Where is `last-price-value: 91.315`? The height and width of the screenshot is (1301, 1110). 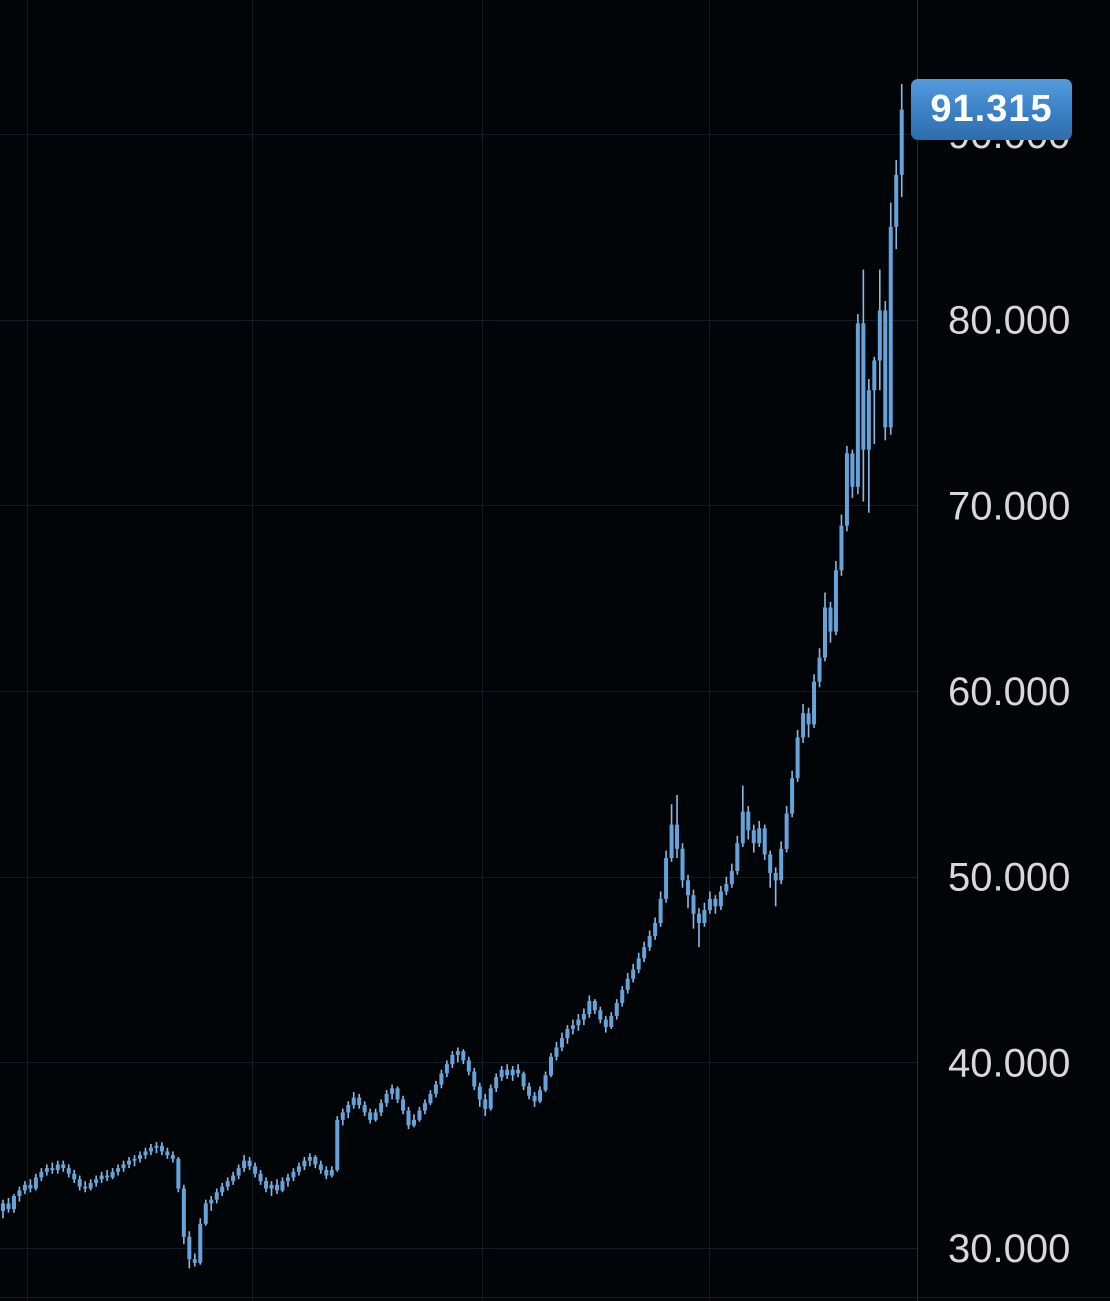 last-price-value: 91.315 is located at coordinates (991, 109).